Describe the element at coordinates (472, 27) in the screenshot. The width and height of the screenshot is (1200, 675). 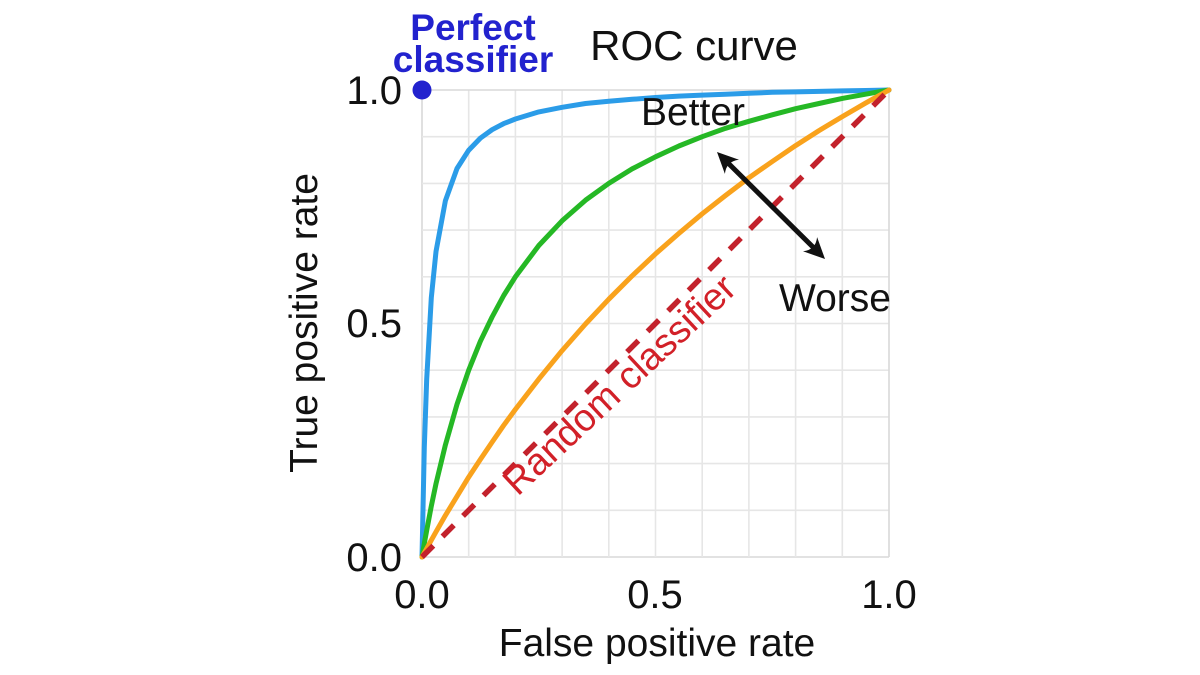
I see `perfect-classifier-label-line1: Perfect` at that location.